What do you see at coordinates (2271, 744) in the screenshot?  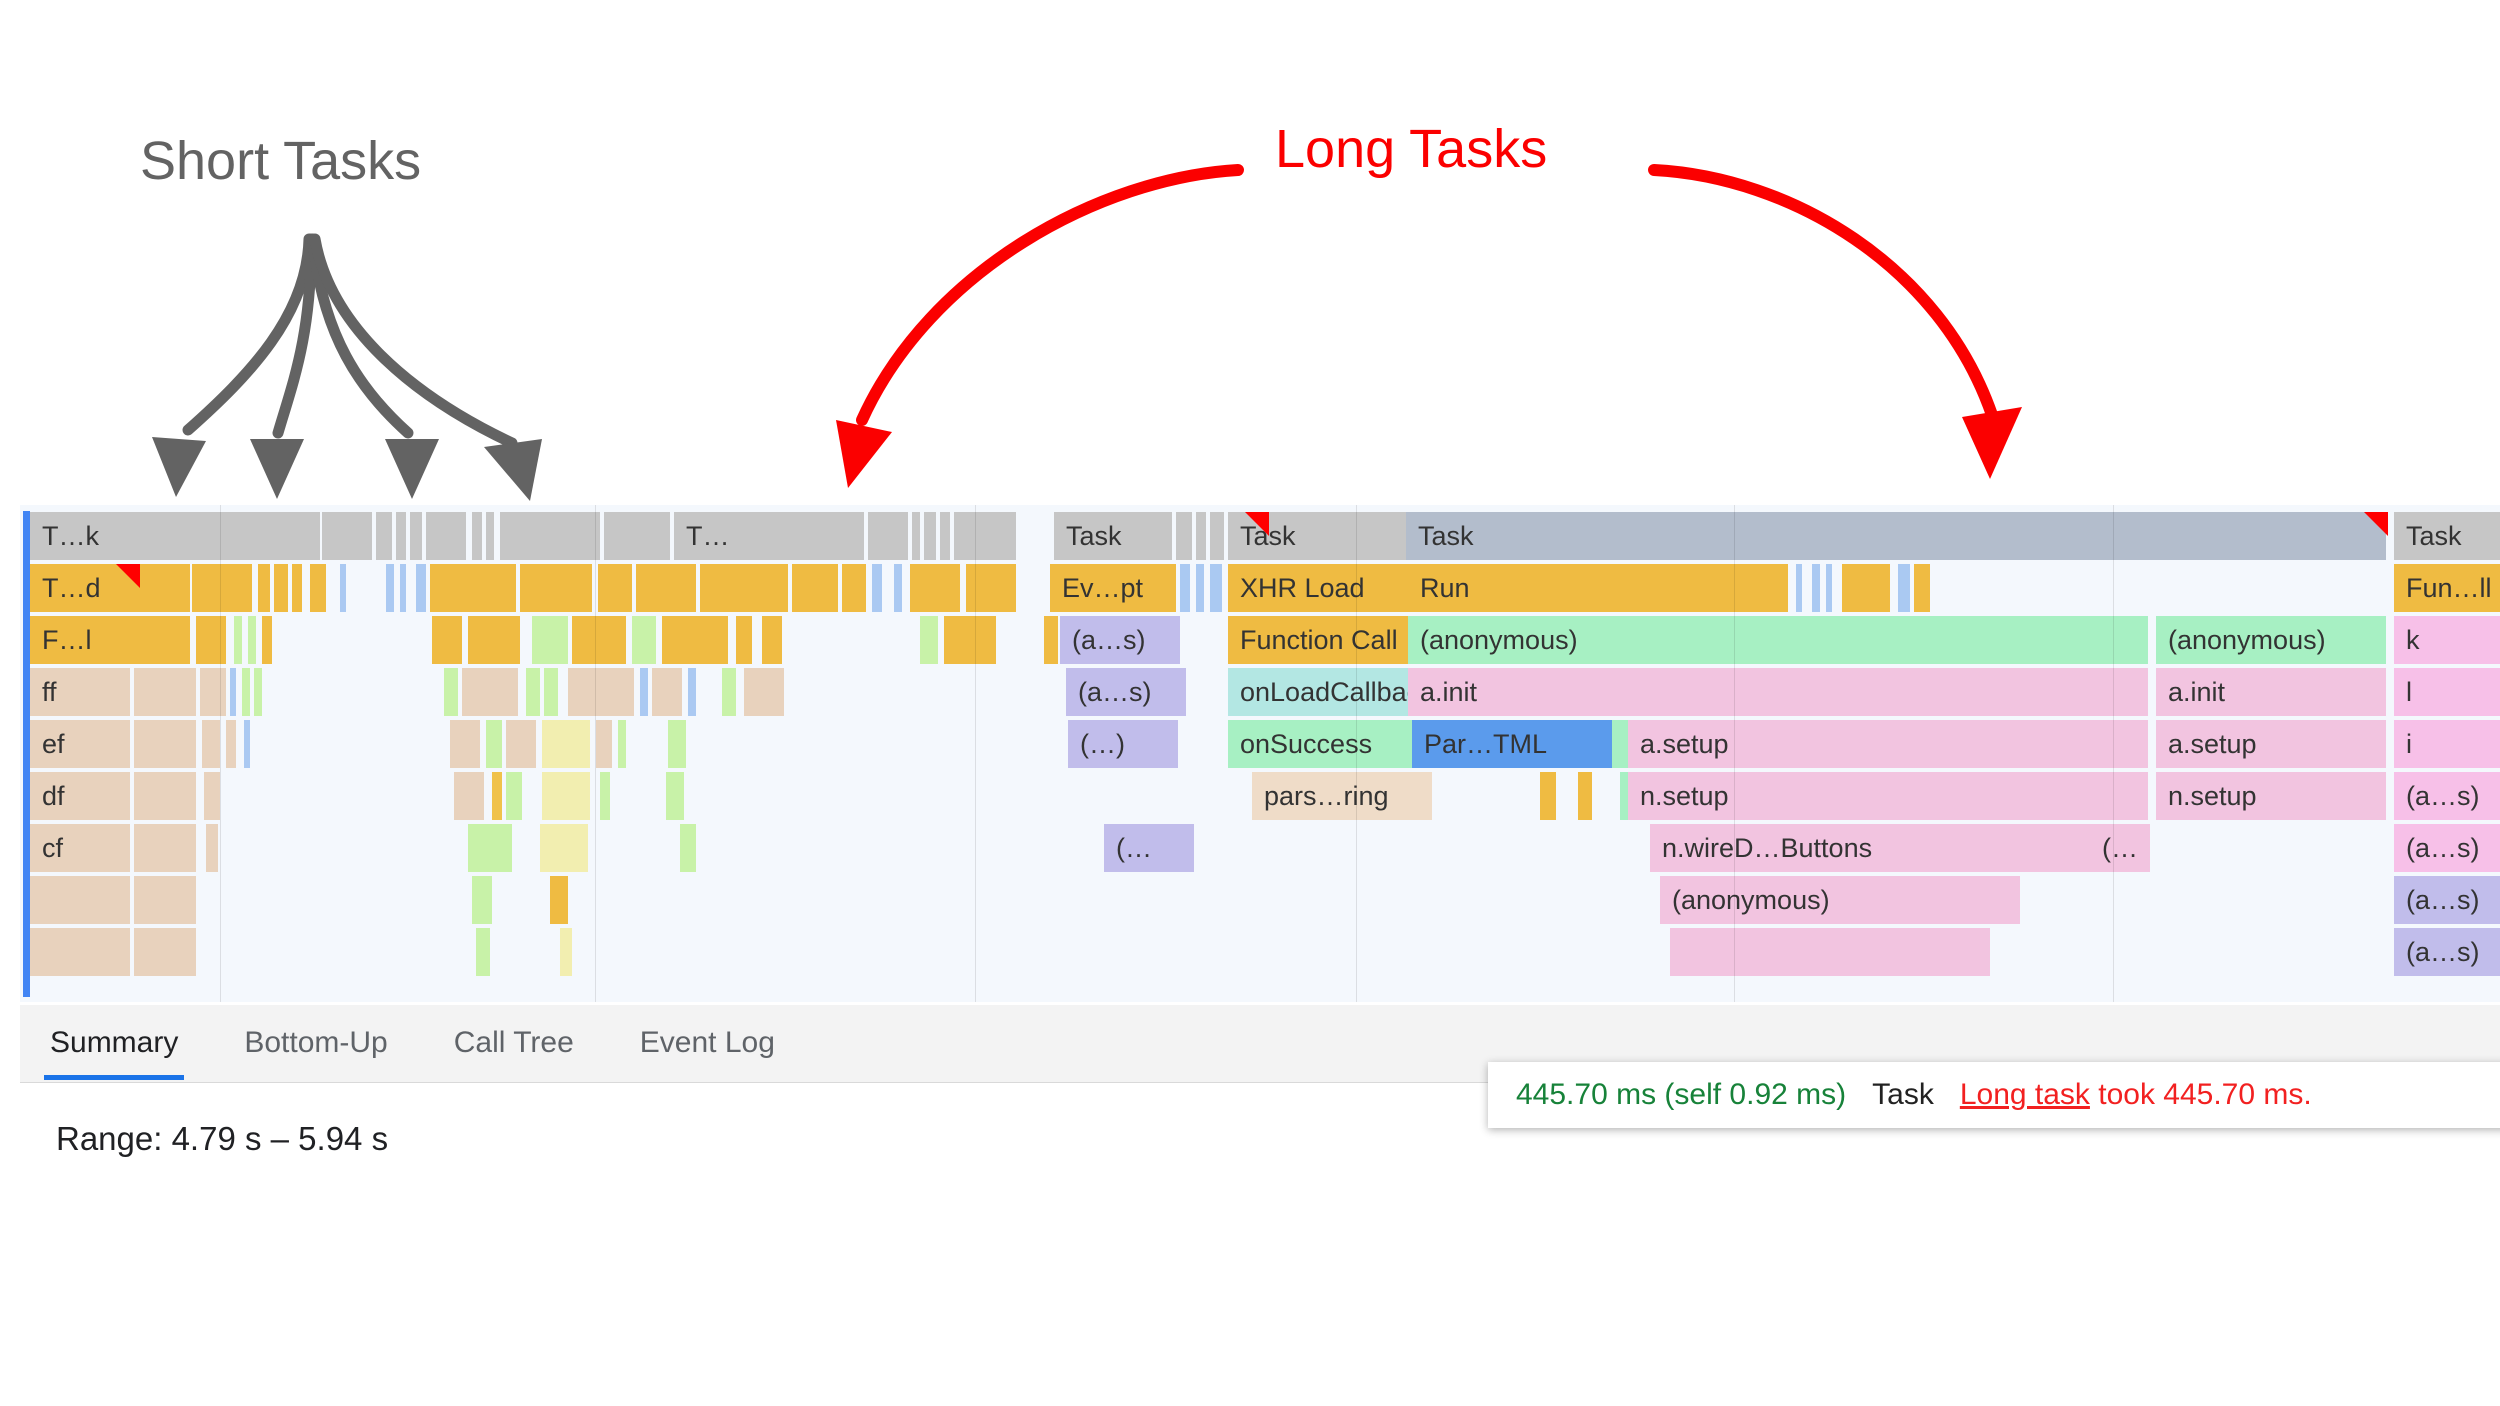 I see `flame-bar: a.setup` at bounding box center [2271, 744].